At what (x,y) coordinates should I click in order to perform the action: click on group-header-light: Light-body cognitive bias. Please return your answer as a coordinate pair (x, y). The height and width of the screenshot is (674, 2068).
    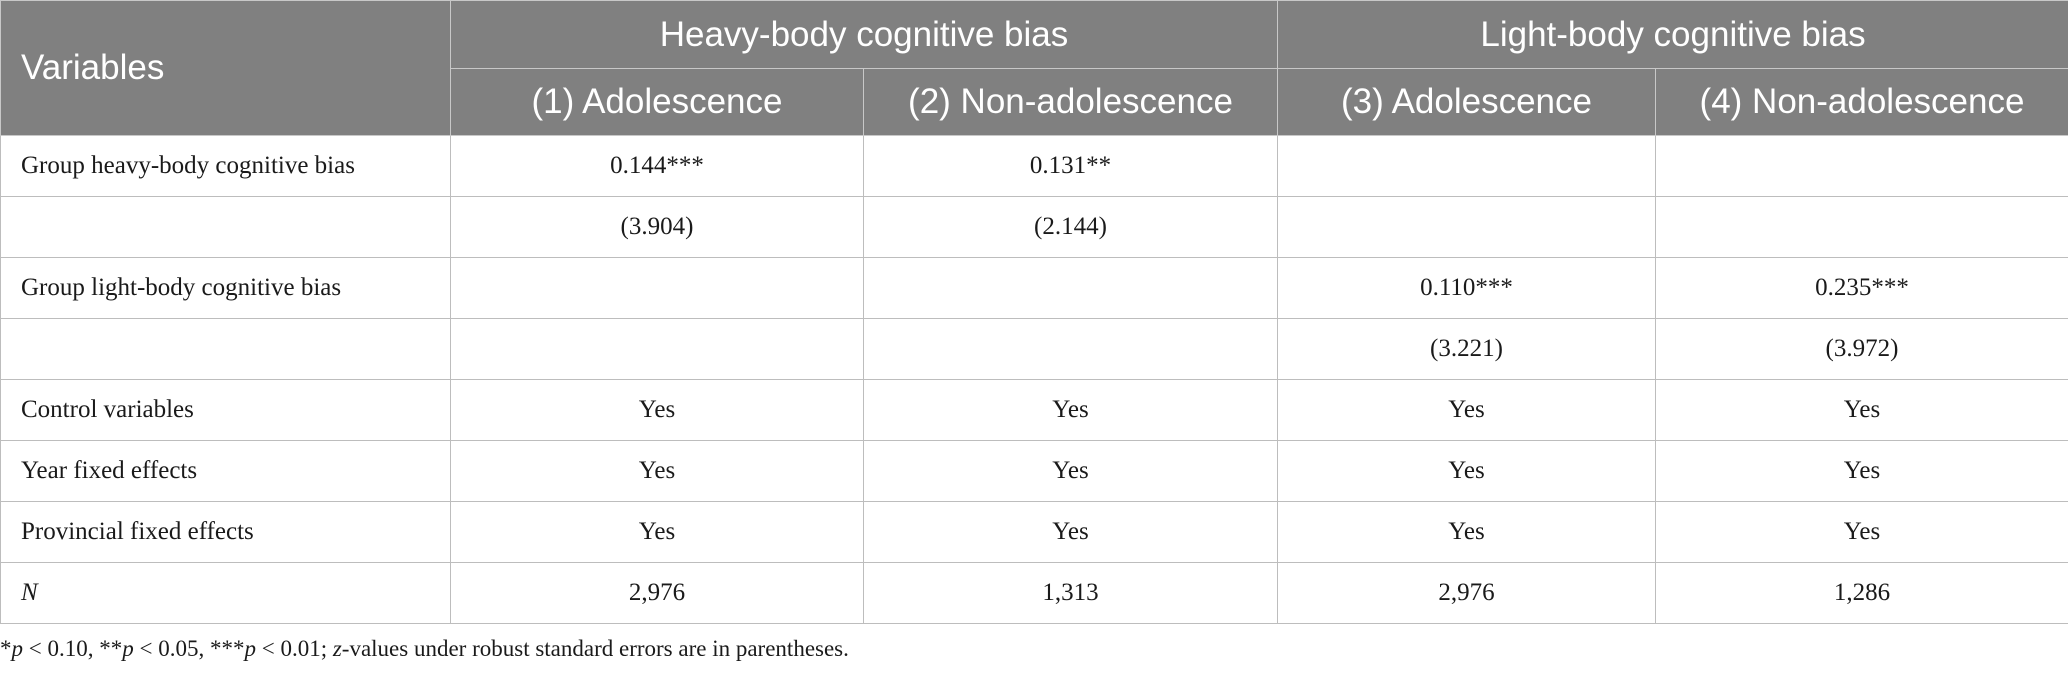
    Looking at the image, I should click on (1672, 34).